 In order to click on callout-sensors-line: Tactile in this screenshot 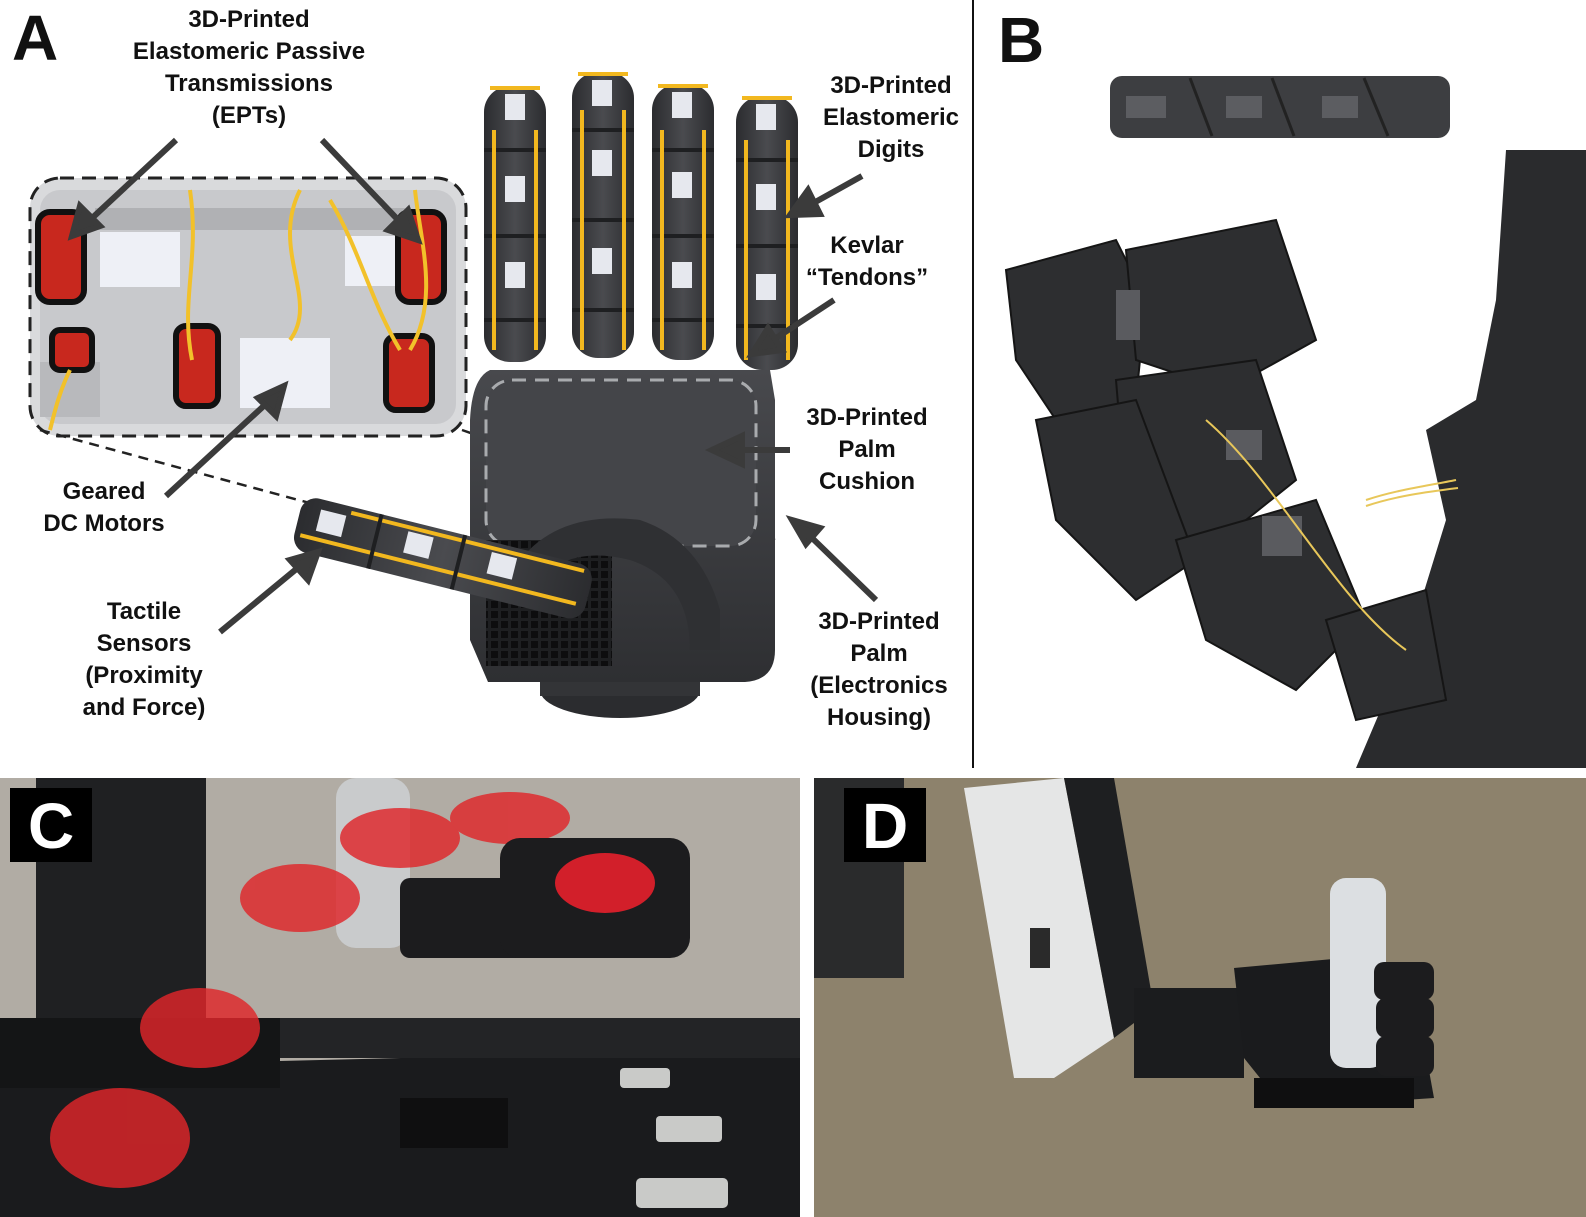, I will do `click(144, 611)`.